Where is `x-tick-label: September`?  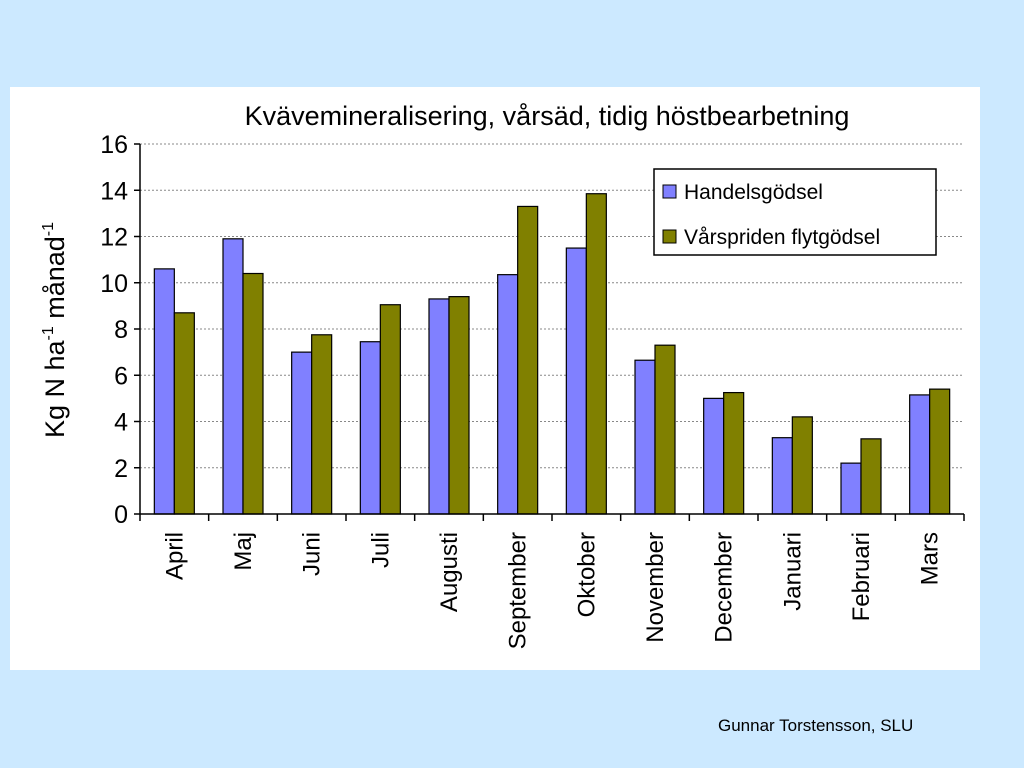
x-tick-label: September is located at coordinates (518, 590).